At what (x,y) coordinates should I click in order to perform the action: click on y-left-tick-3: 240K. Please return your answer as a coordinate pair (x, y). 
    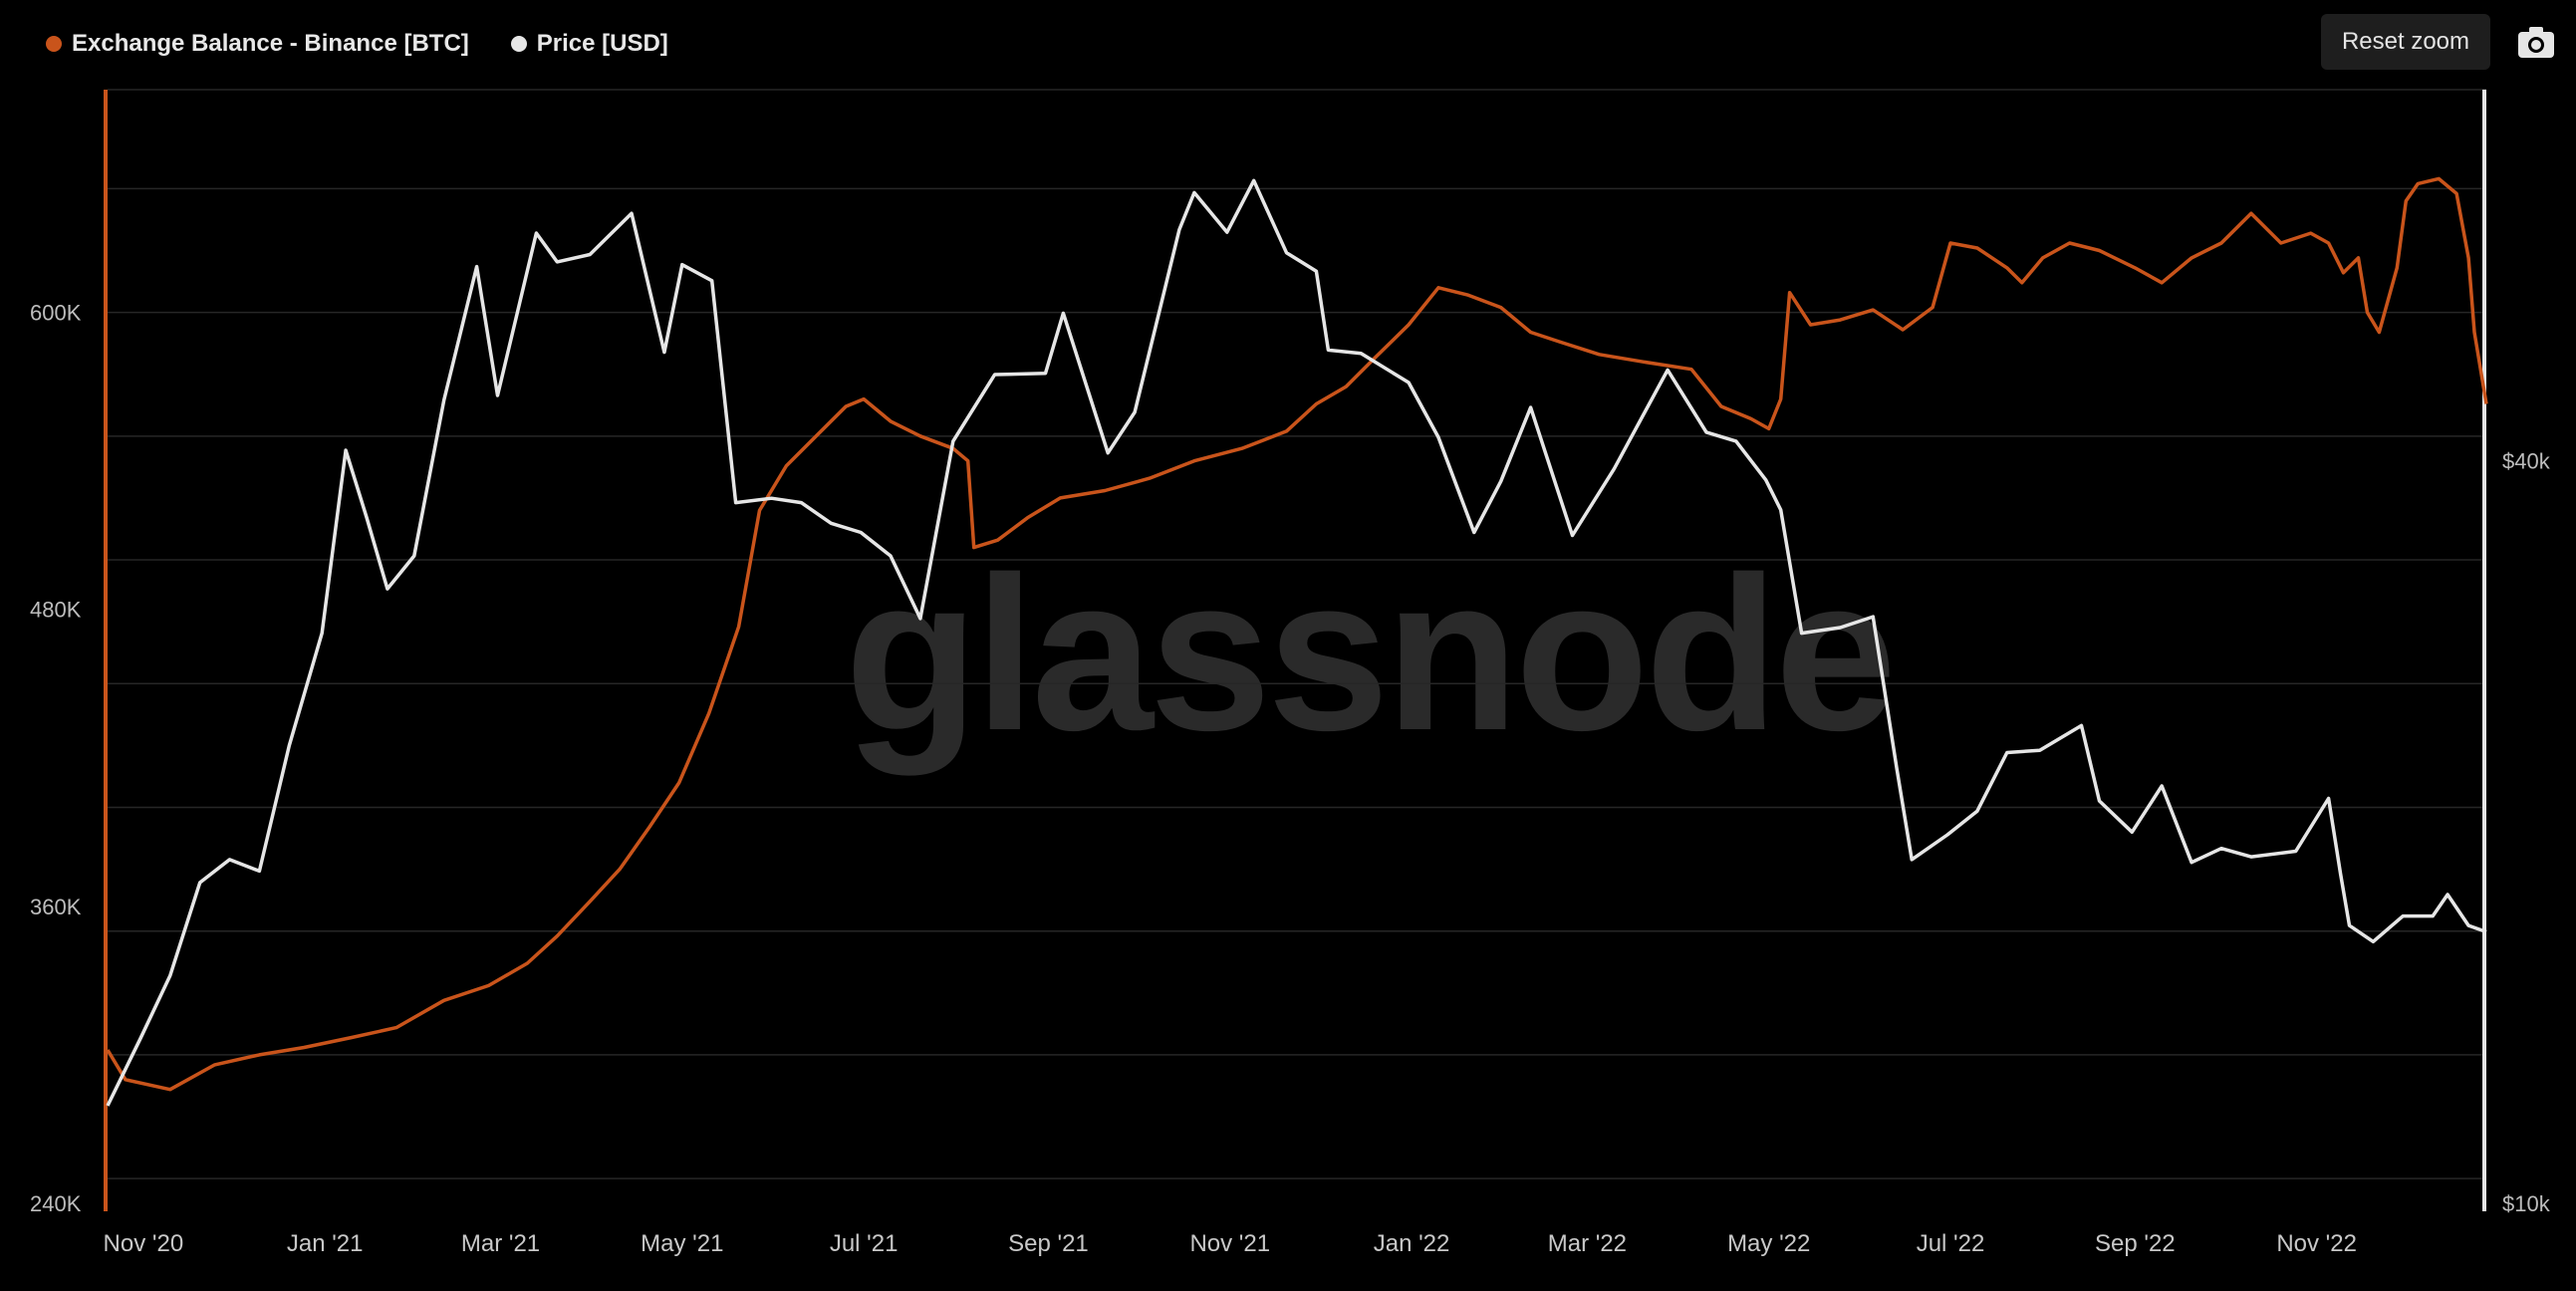
    Looking at the image, I should click on (56, 1203).